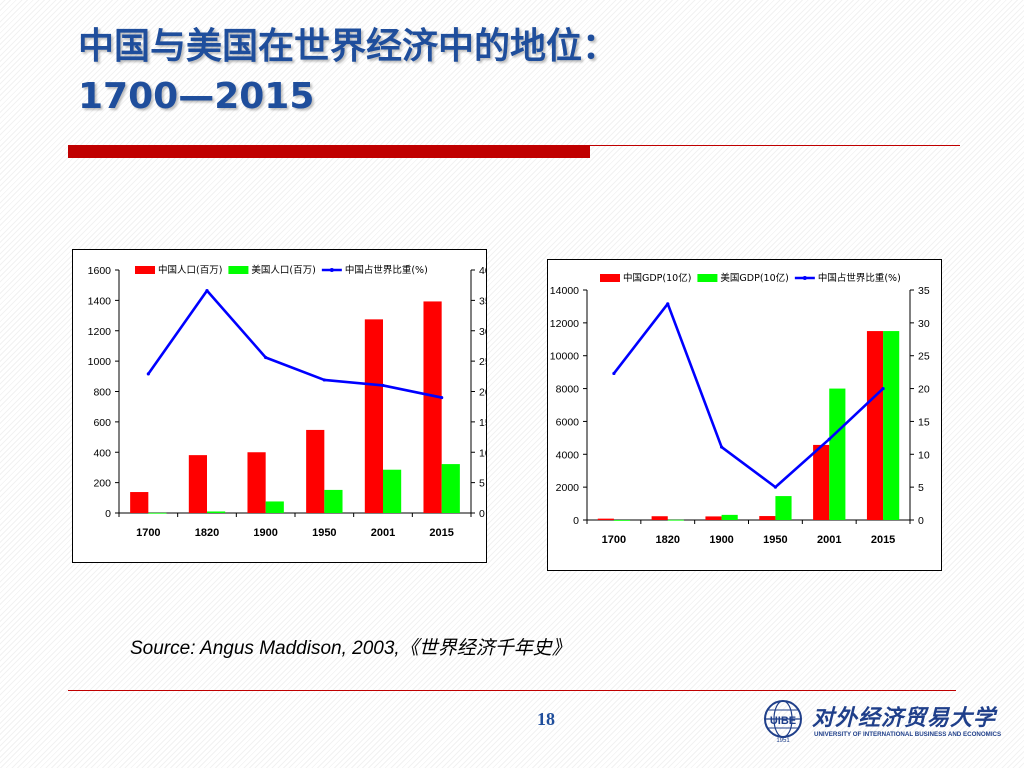  Describe the element at coordinates (329, 151) in the screenshot. I see `title-rule-thick` at that location.